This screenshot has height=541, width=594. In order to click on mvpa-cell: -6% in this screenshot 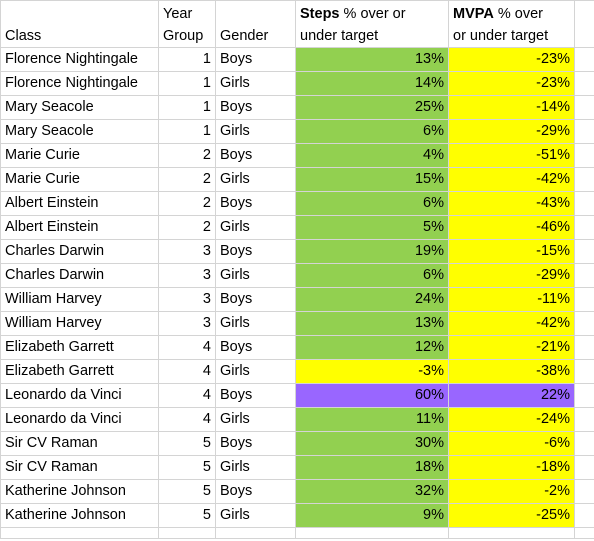, I will do `click(511, 443)`.